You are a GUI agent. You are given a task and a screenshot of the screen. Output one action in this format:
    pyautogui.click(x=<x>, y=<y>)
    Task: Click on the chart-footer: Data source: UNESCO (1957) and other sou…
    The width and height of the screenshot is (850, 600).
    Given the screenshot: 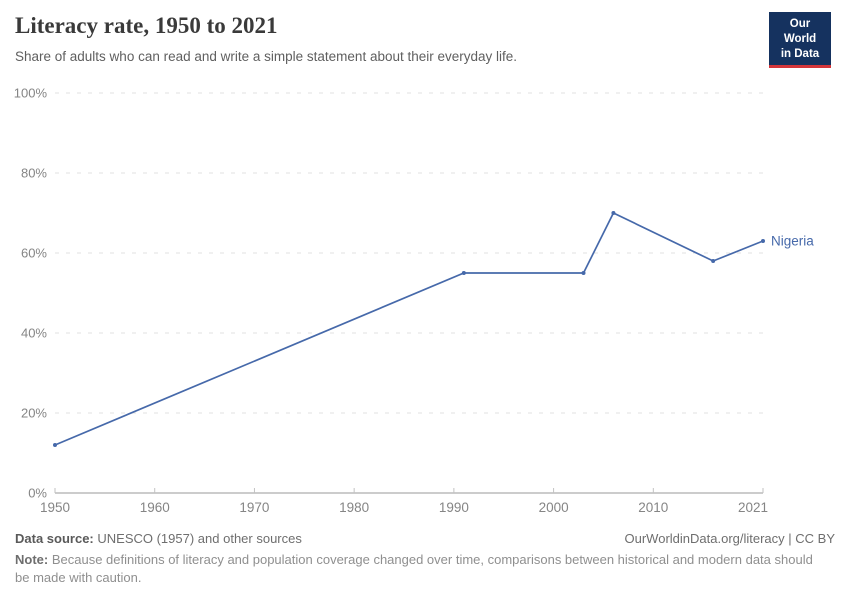 What is the action you would take?
    pyautogui.click(x=425, y=559)
    